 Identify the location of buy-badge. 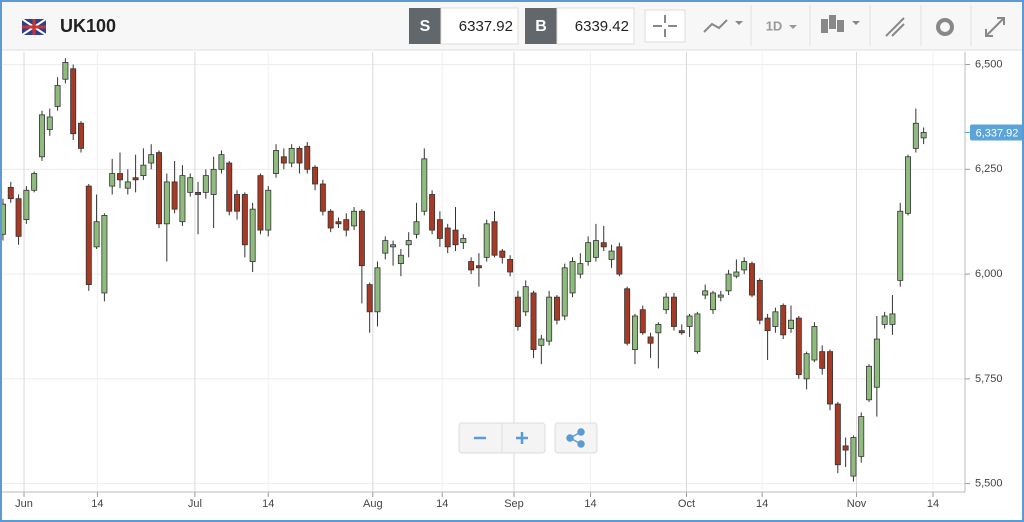
(541, 26).